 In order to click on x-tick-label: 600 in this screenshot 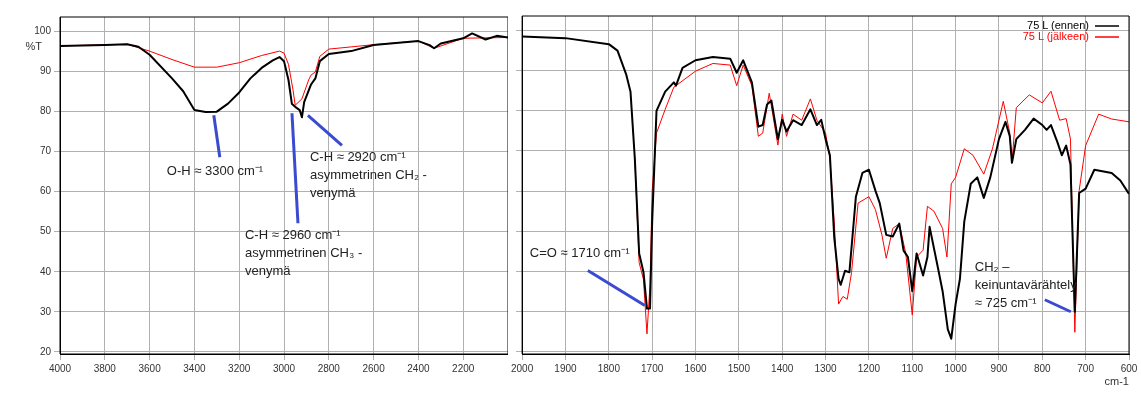, I will do `click(1129, 368)`.